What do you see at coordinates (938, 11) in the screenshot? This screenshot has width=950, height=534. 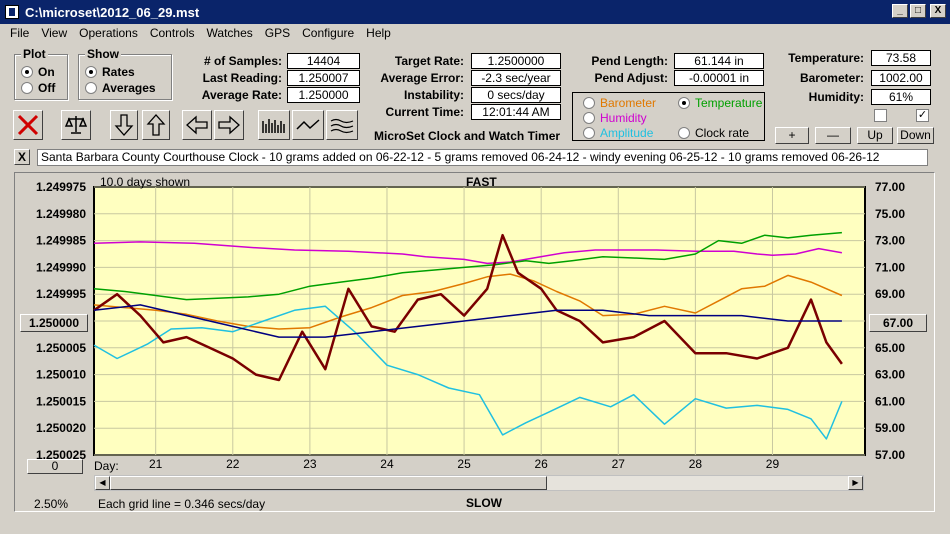 I see `close-button: X` at bounding box center [938, 11].